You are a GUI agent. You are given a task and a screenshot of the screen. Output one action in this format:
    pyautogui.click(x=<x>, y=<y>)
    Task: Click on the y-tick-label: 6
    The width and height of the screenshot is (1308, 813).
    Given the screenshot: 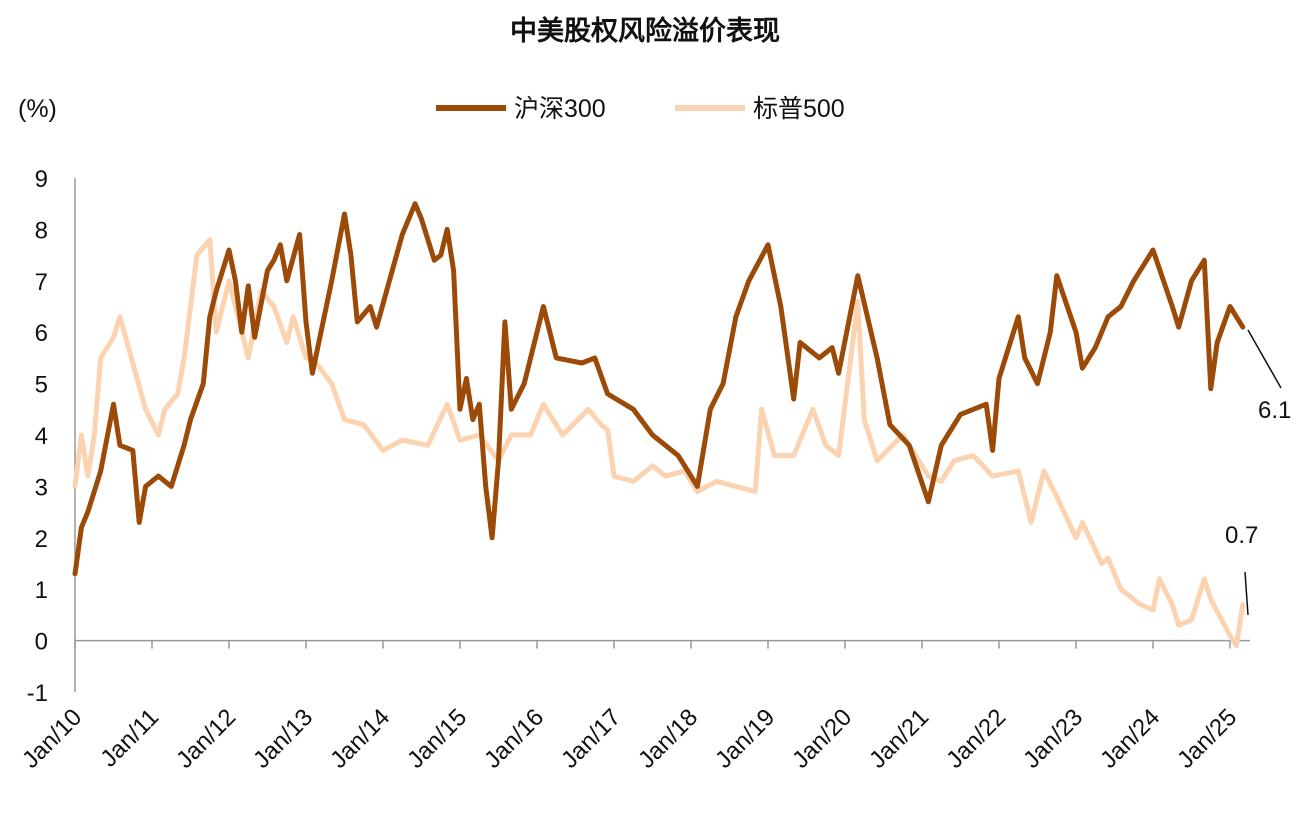 What is the action you would take?
    pyautogui.click(x=41, y=333)
    